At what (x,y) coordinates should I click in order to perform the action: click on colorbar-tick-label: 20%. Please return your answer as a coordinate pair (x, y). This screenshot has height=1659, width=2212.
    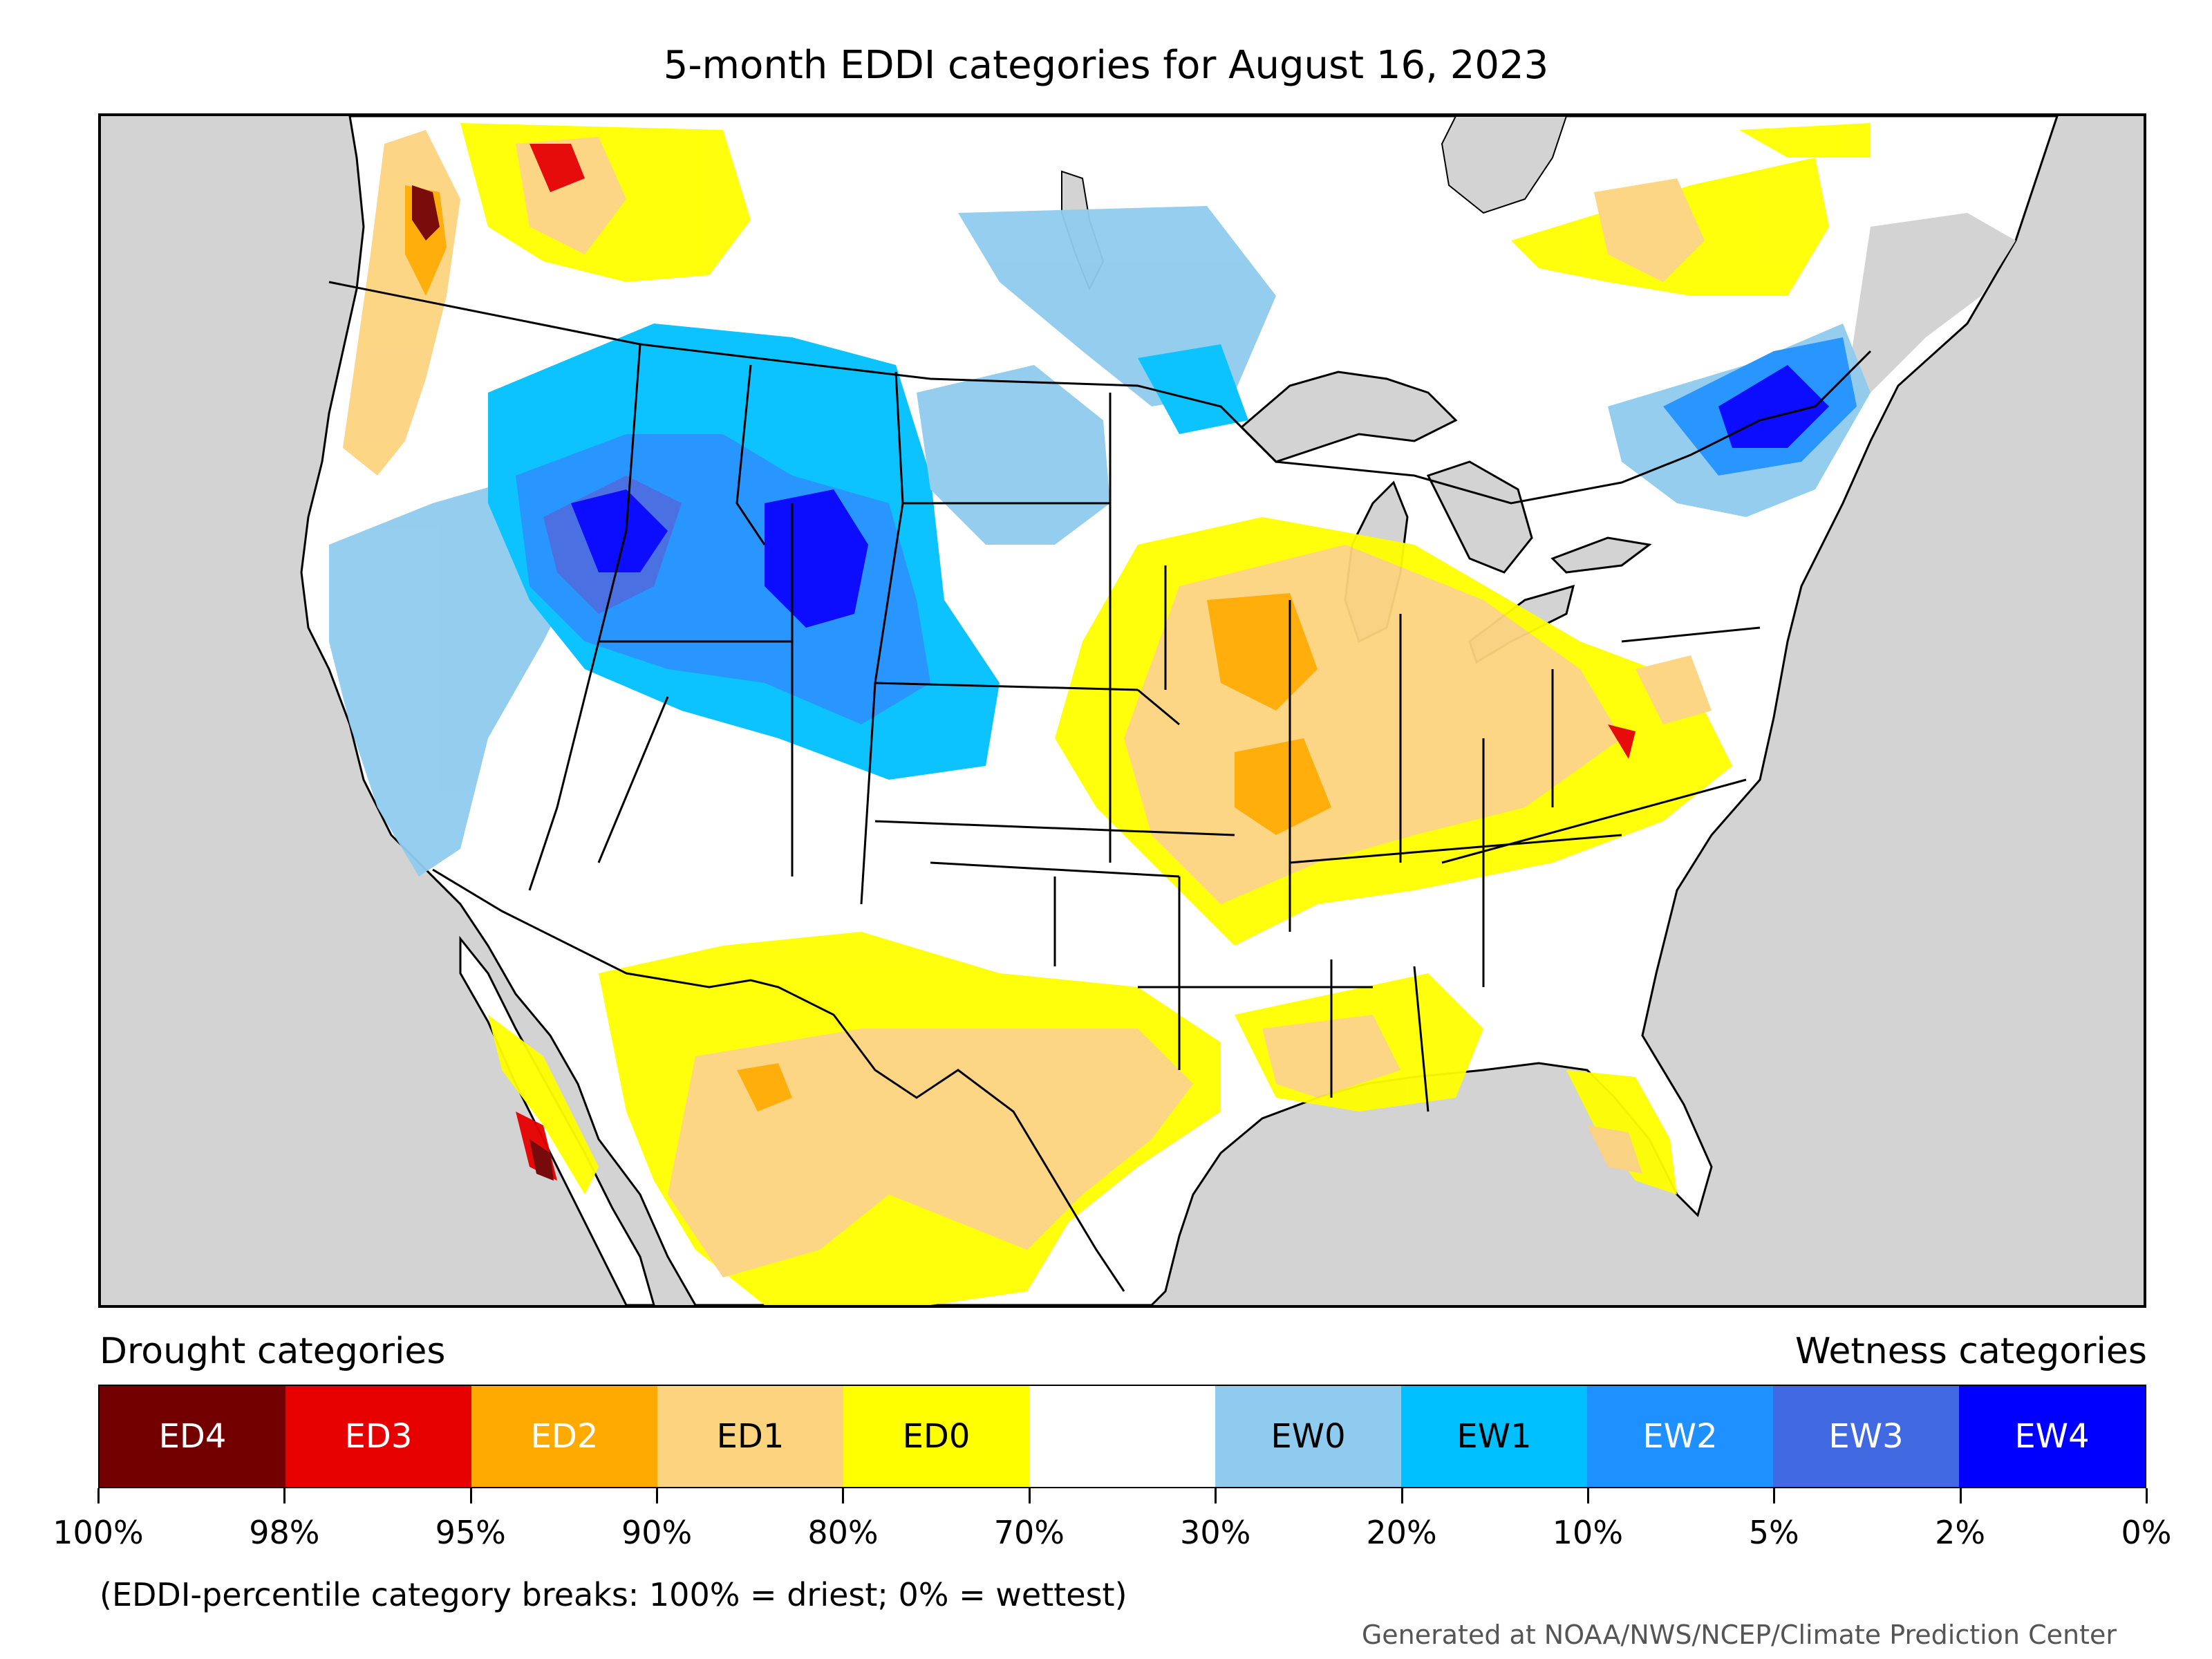
    Looking at the image, I should click on (1401, 1532).